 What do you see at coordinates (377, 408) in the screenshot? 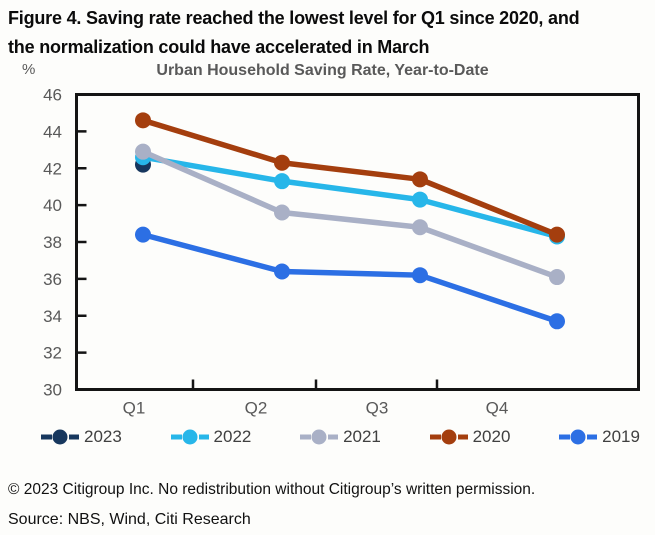
I see `x-axis-tick-label: Q3` at bounding box center [377, 408].